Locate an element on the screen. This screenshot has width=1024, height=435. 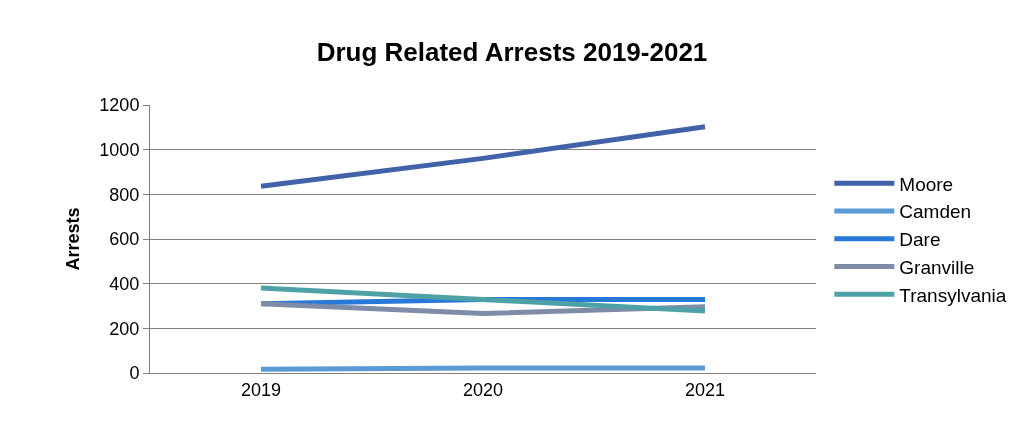
x-tick-label: 2021 is located at coordinates (705, 389).